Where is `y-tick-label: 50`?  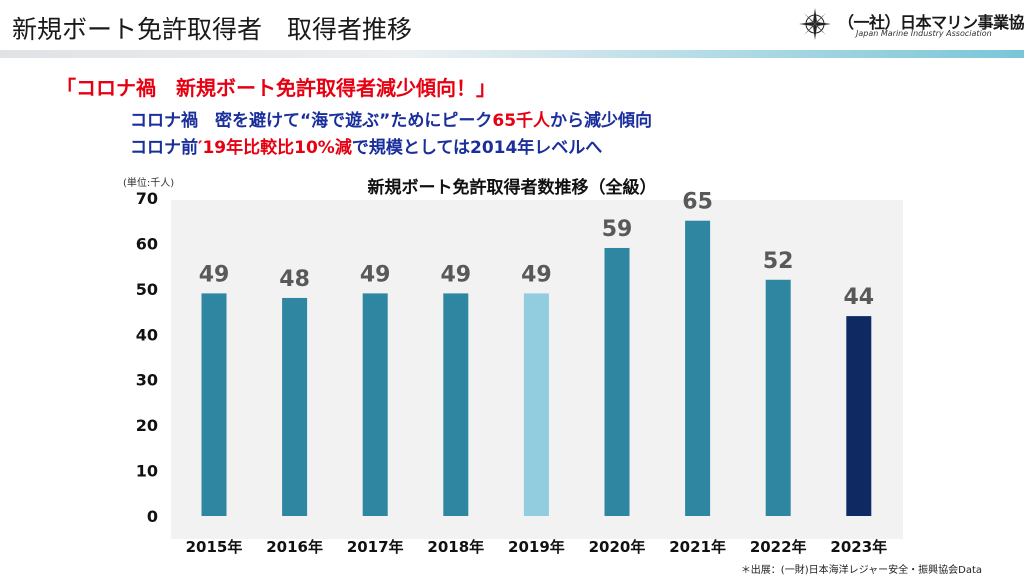
y-tick-label: 50 is located at coordinates (147, 289).